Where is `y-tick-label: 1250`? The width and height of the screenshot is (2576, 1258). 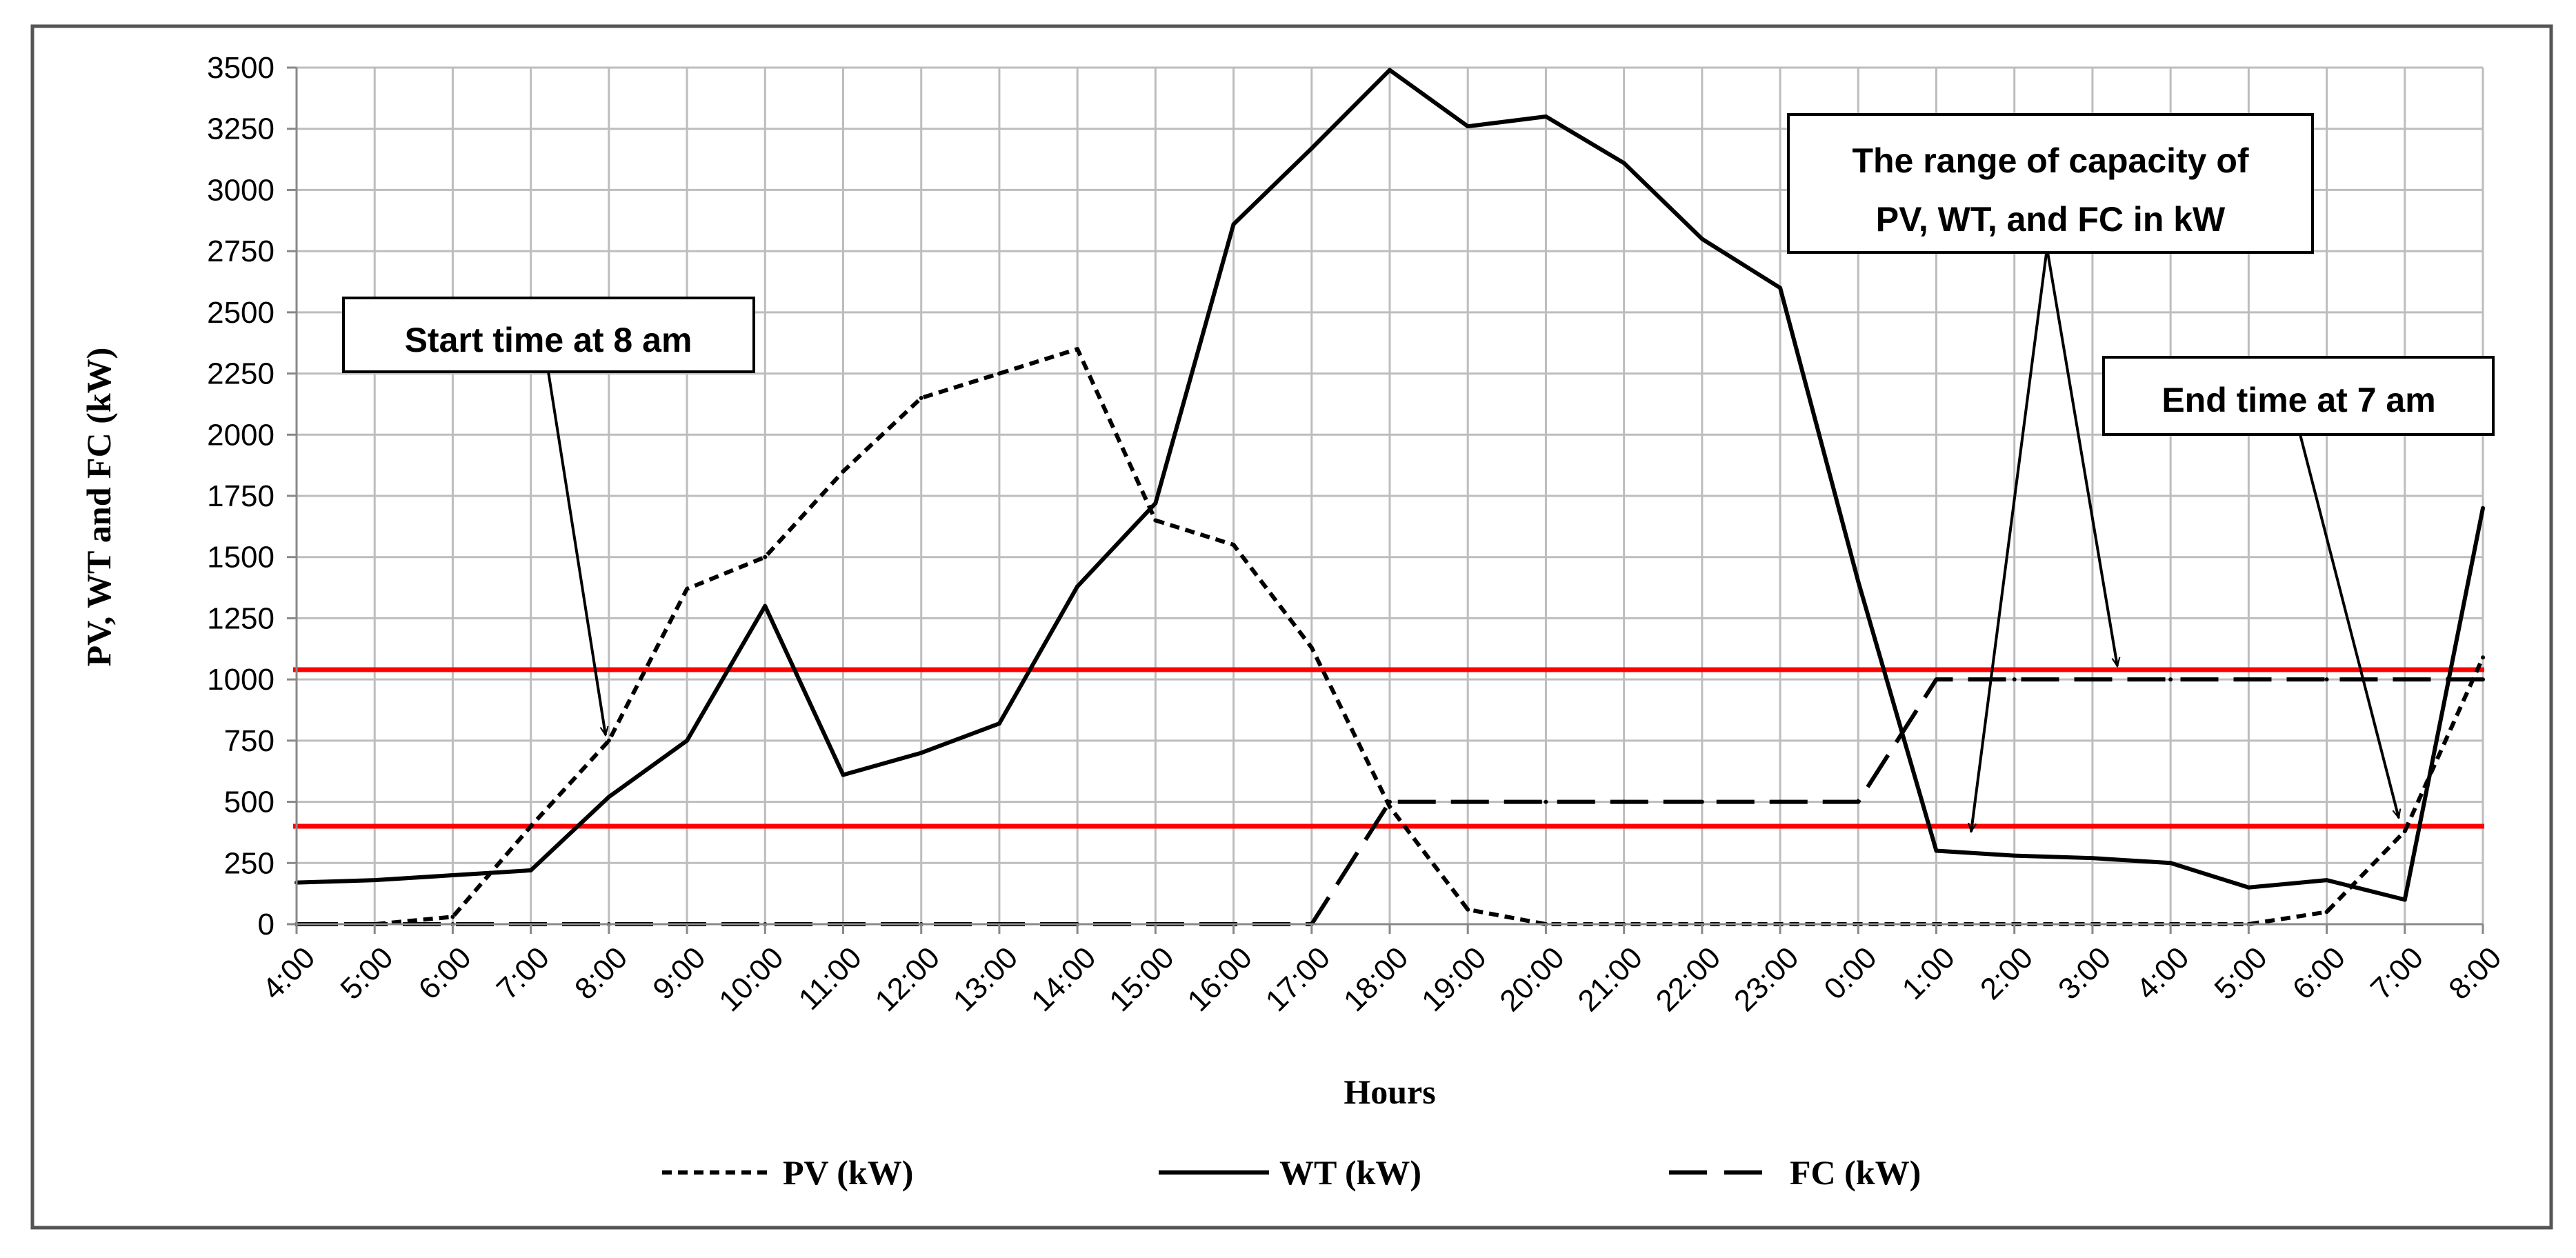 y-tick-label: 1250 is located at coordinates (240, 618).